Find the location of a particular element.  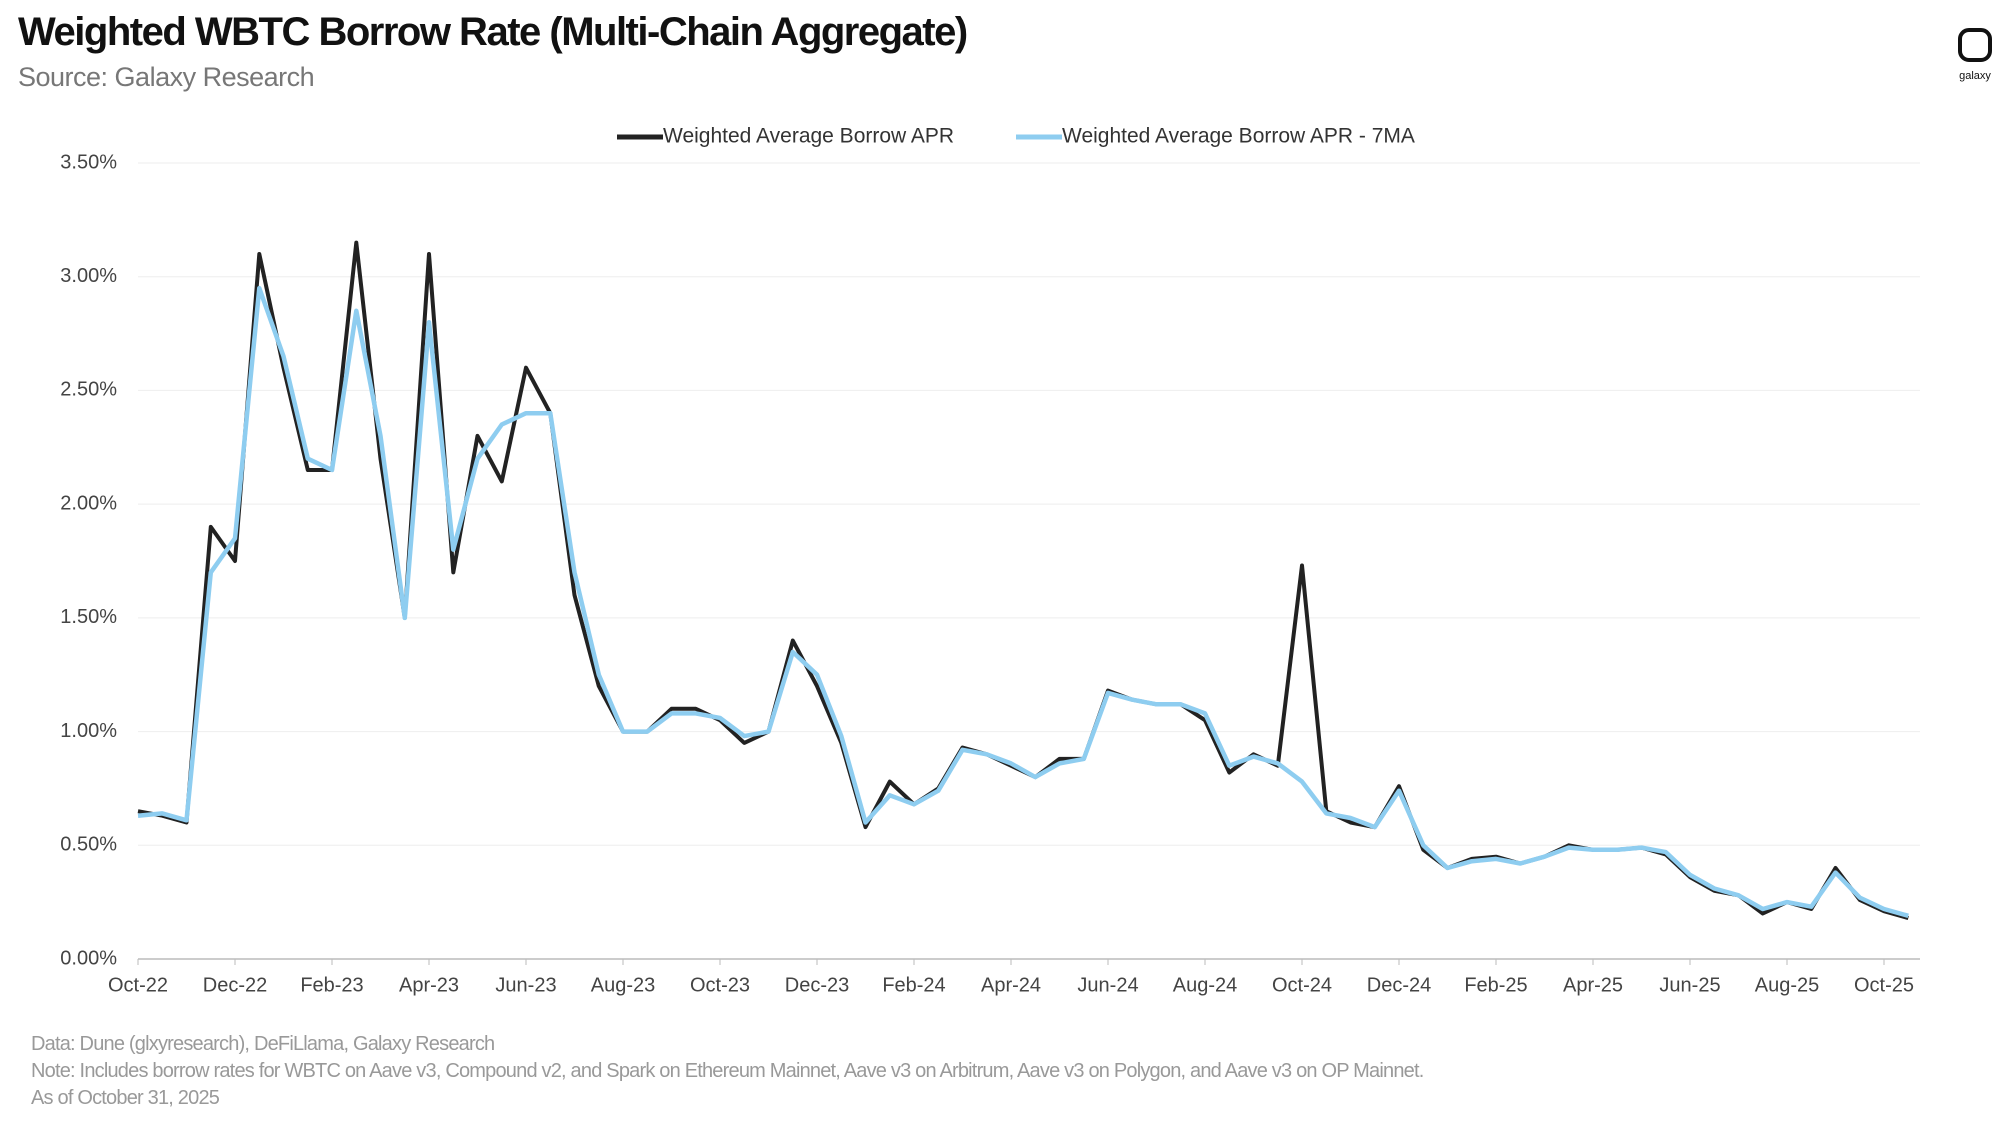

x-tick-label: Aug-23 is located at coordinates (623, 985).